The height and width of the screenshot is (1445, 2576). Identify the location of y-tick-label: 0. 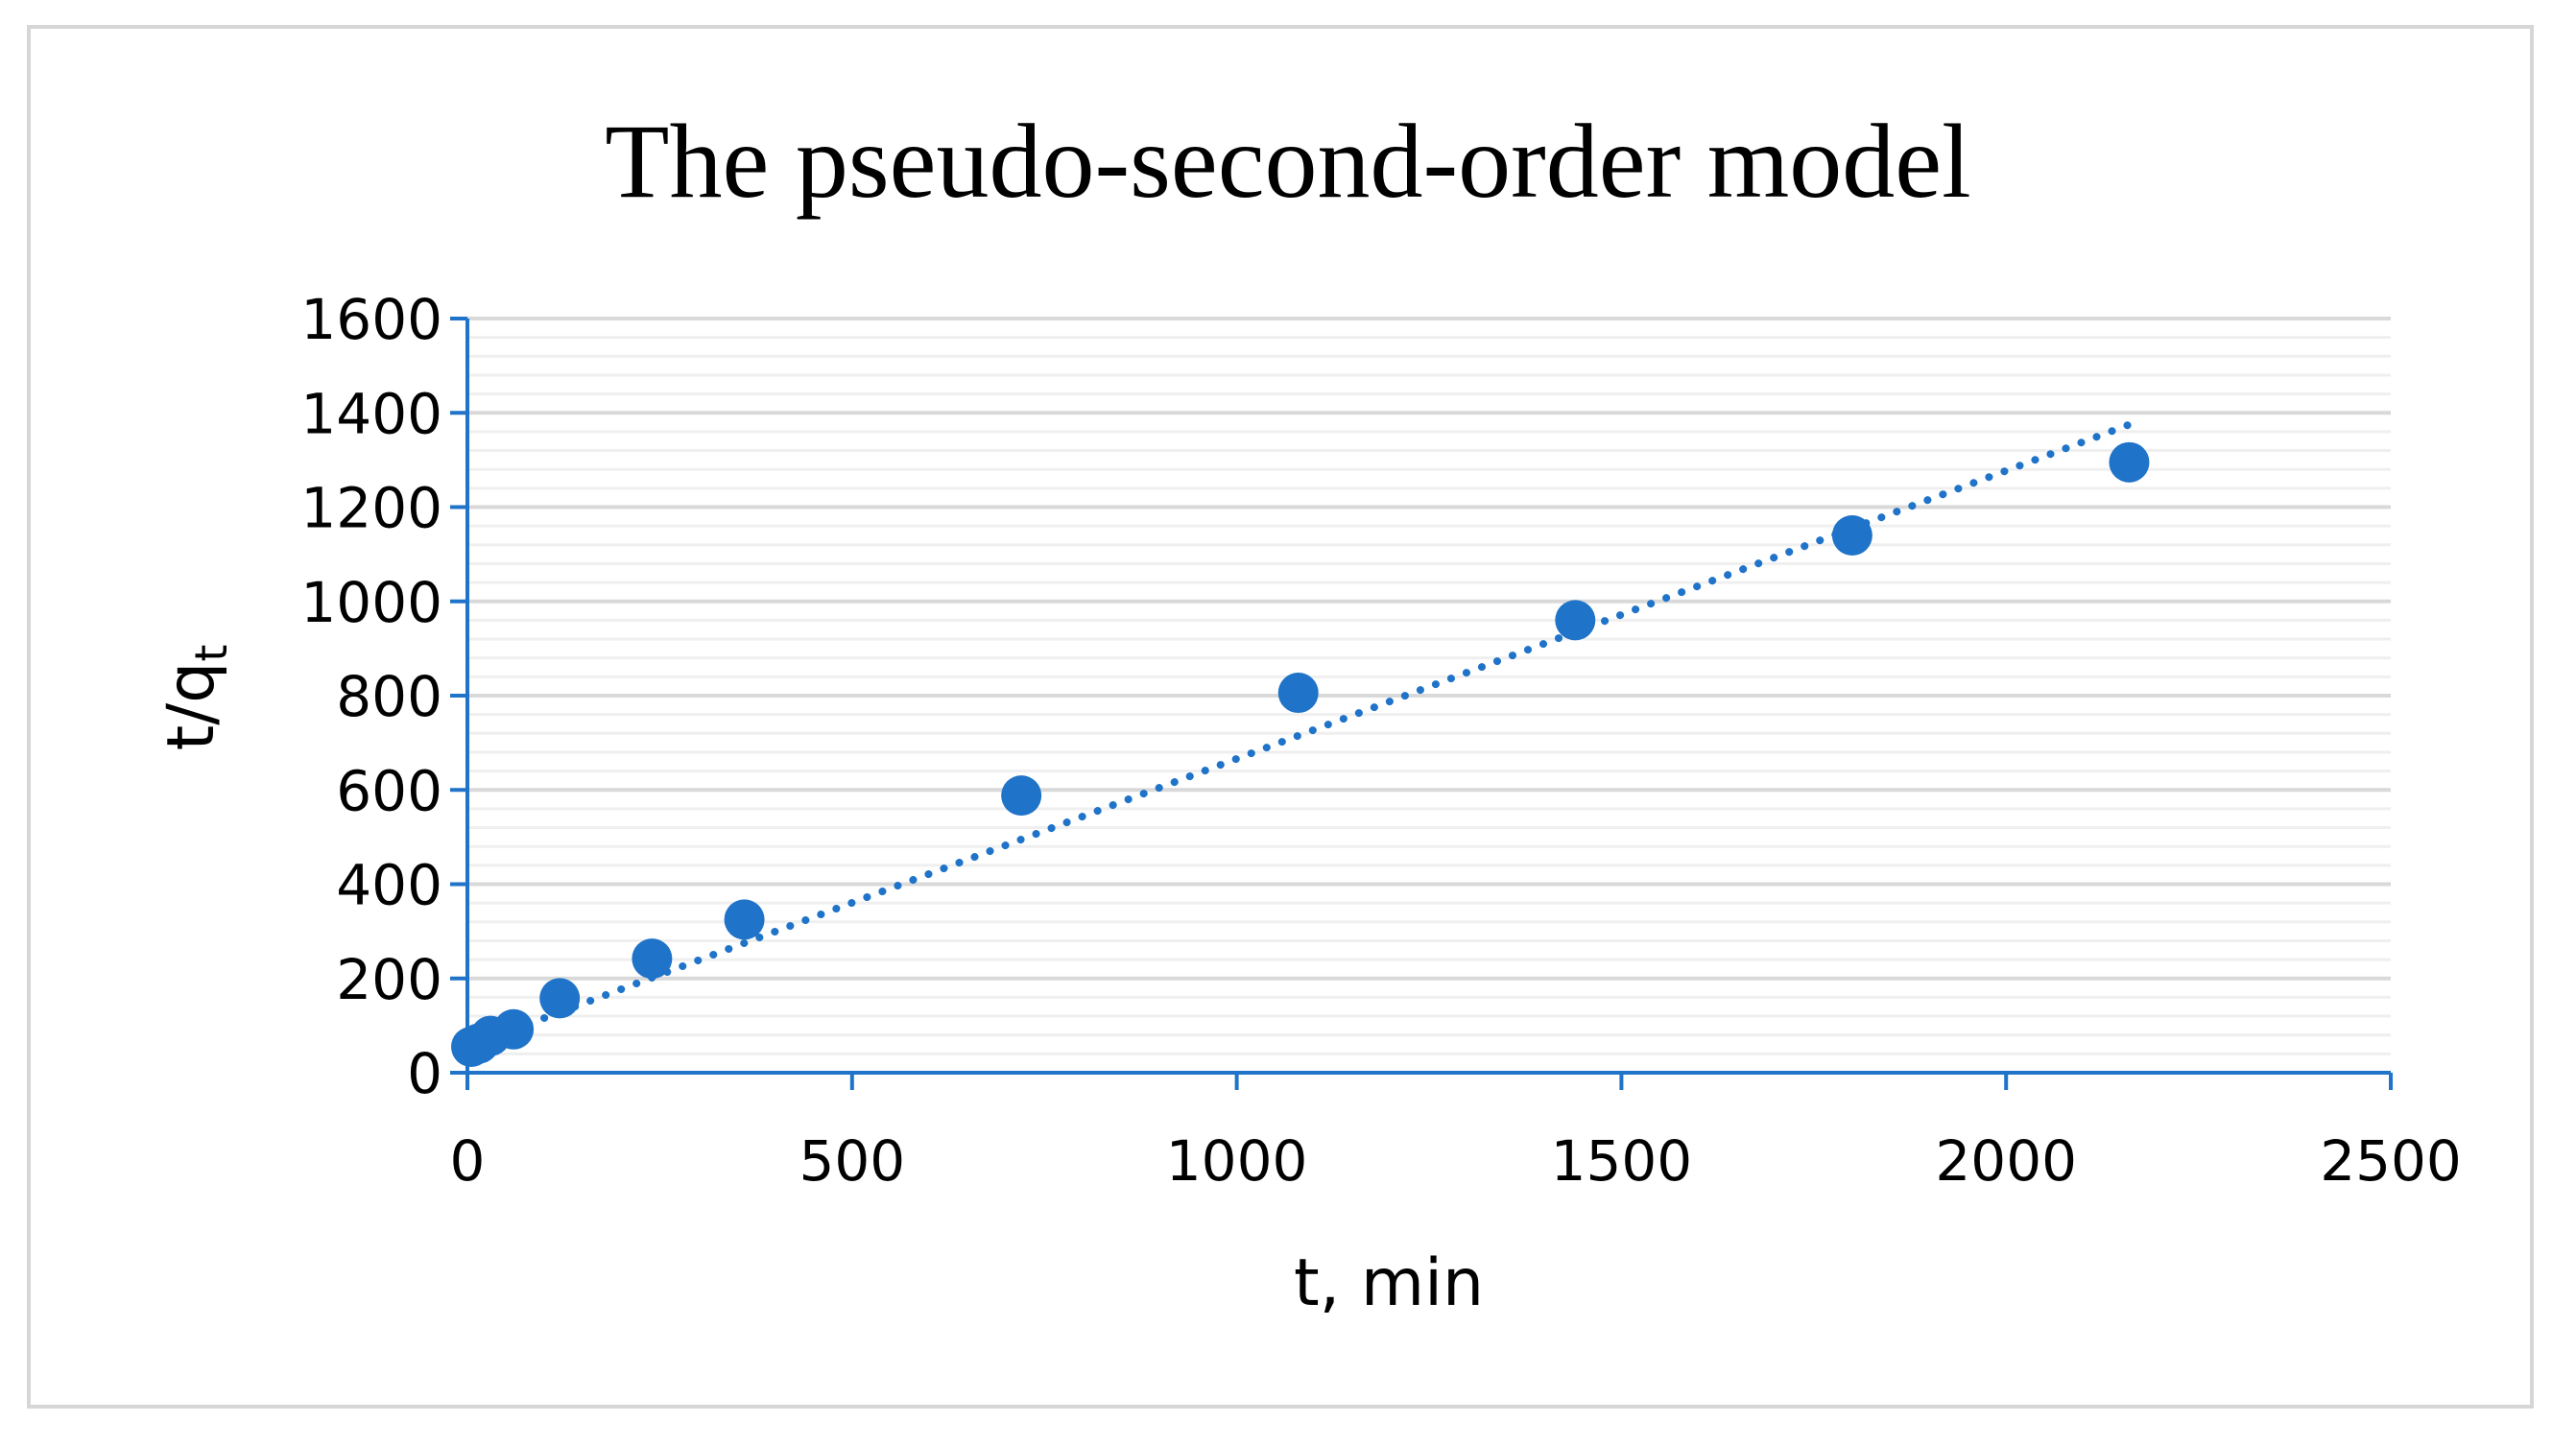
(424, 1073).